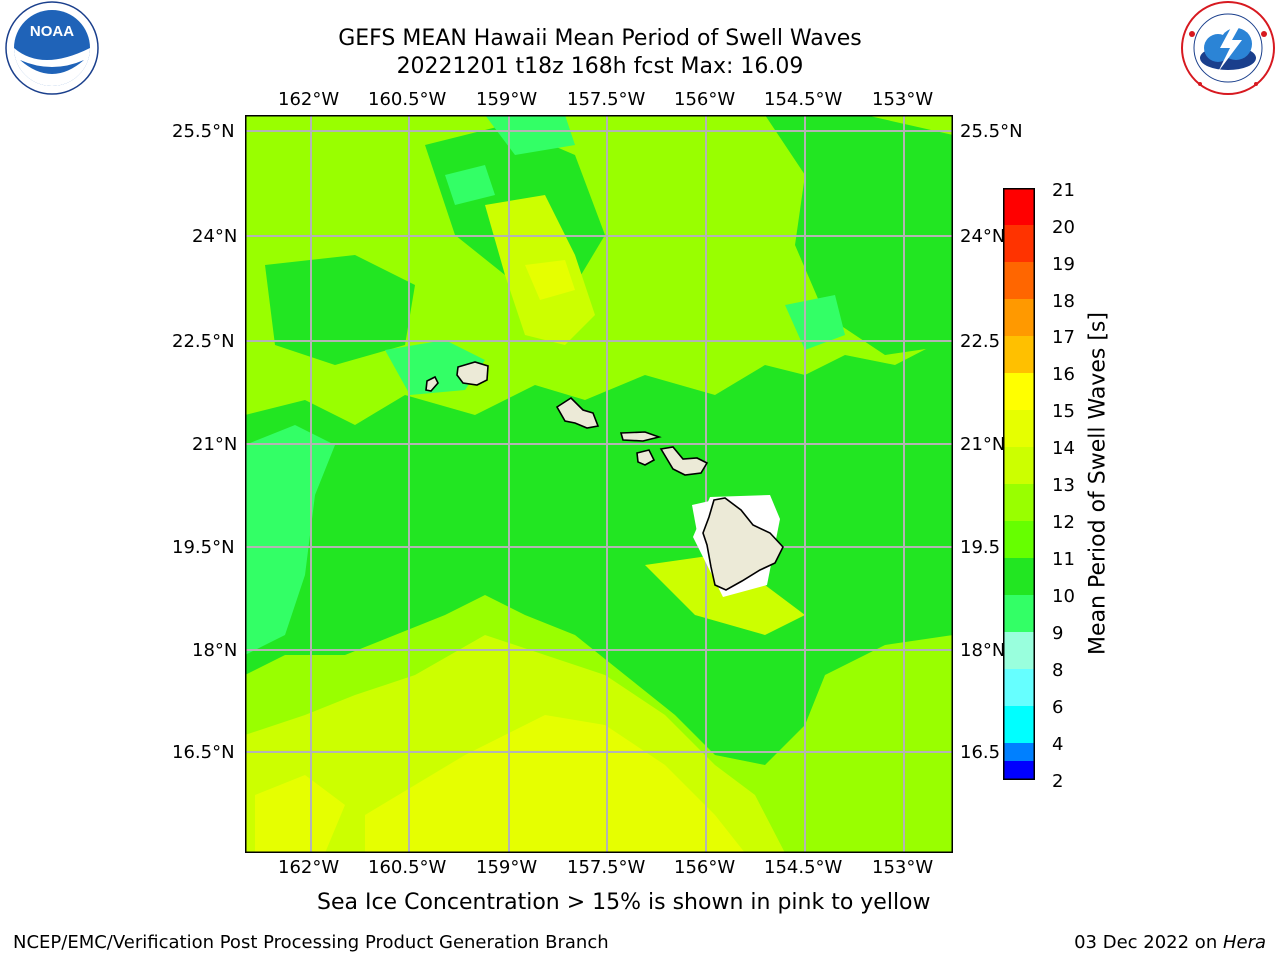 This screenshot has width=1280, height=960. What do you see at coordinates (705, 867) in the screenshot?
I see `lon-tick-bottom: 156°W` at bounding box center [705, 867].